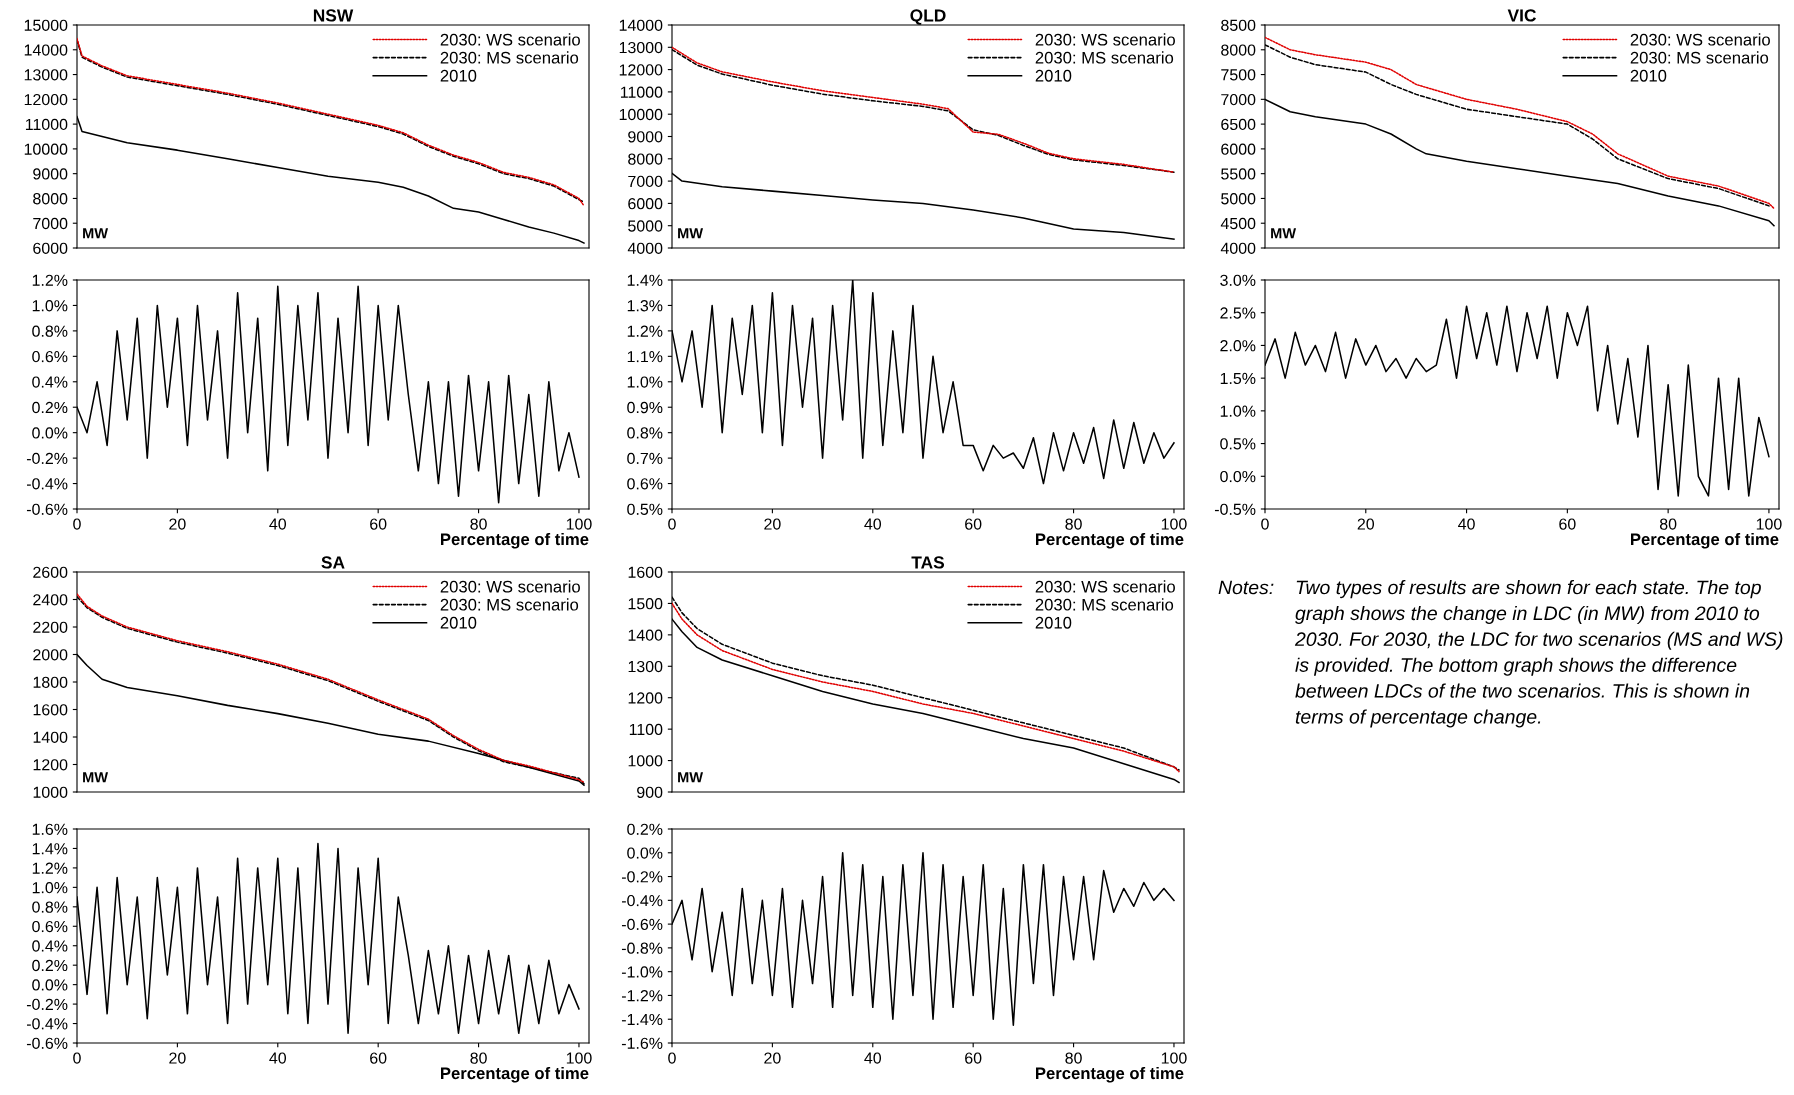 This screenshot has height=1095, width=1794. What do you see at coordinates (50, 223) in the screenshot?
I see `y-tick-label: 7000` at bounding box center [50, 223].